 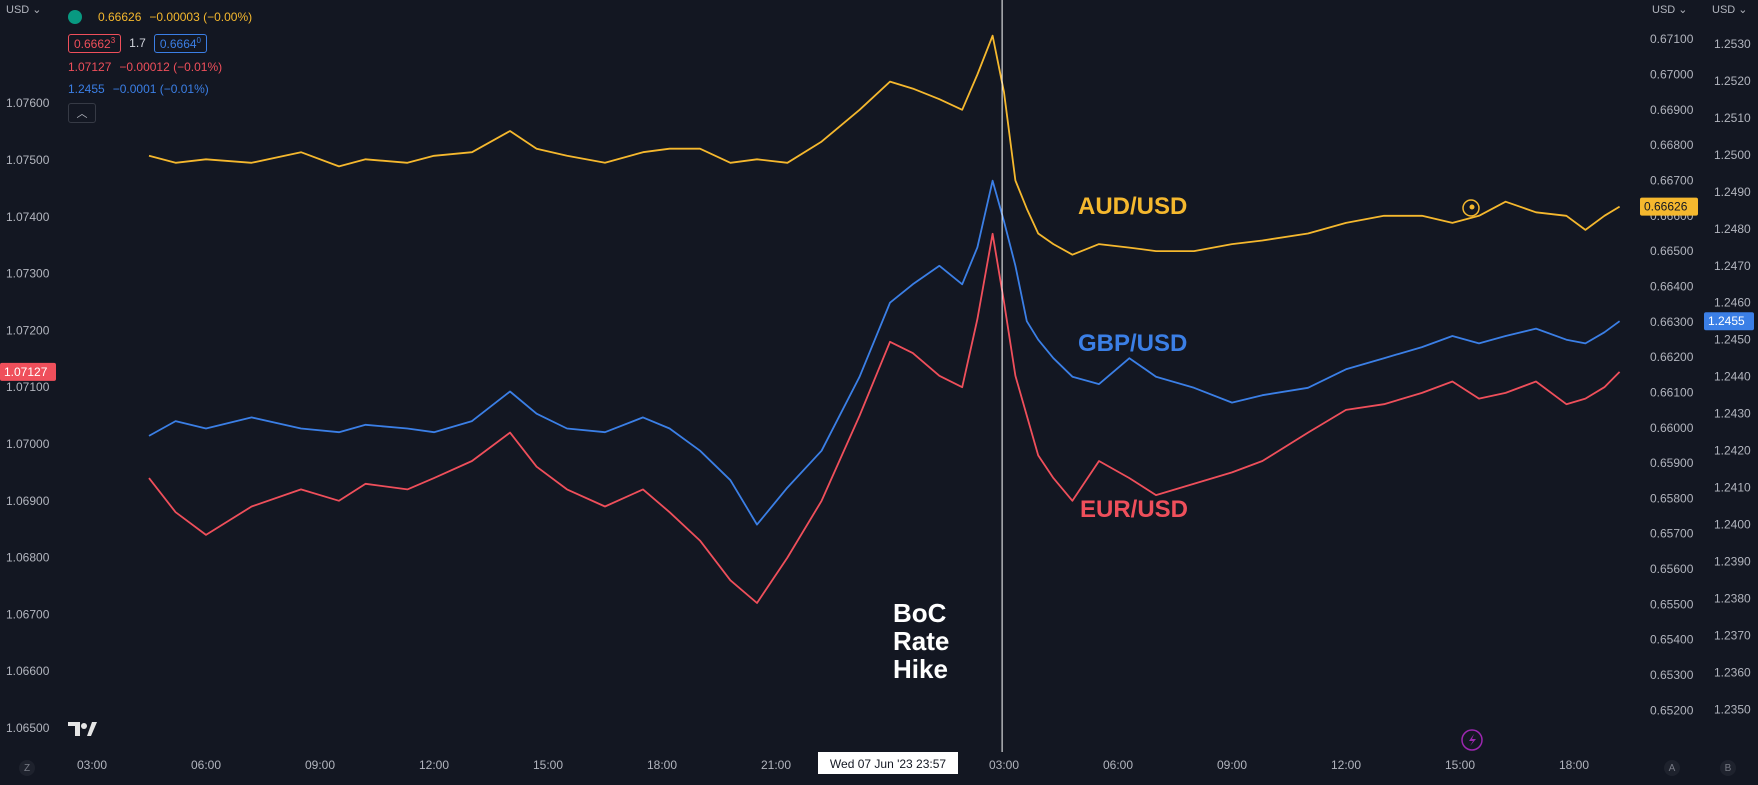 I want to click on right-currency-selector: USD ⌄, so click(x=1730, y=9).